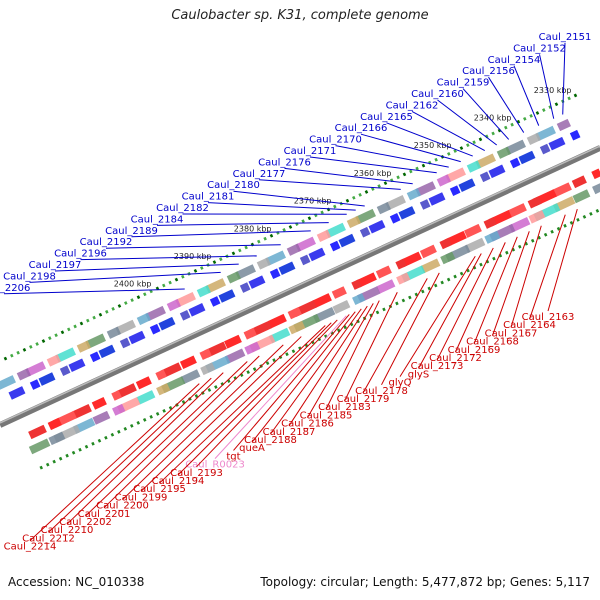 Image resolution: width=600 pixels, height=600 pixels. Describe the element at coordinates (455, 358) in the screenshot. I see `gene-label: Caul_2172` at that location.